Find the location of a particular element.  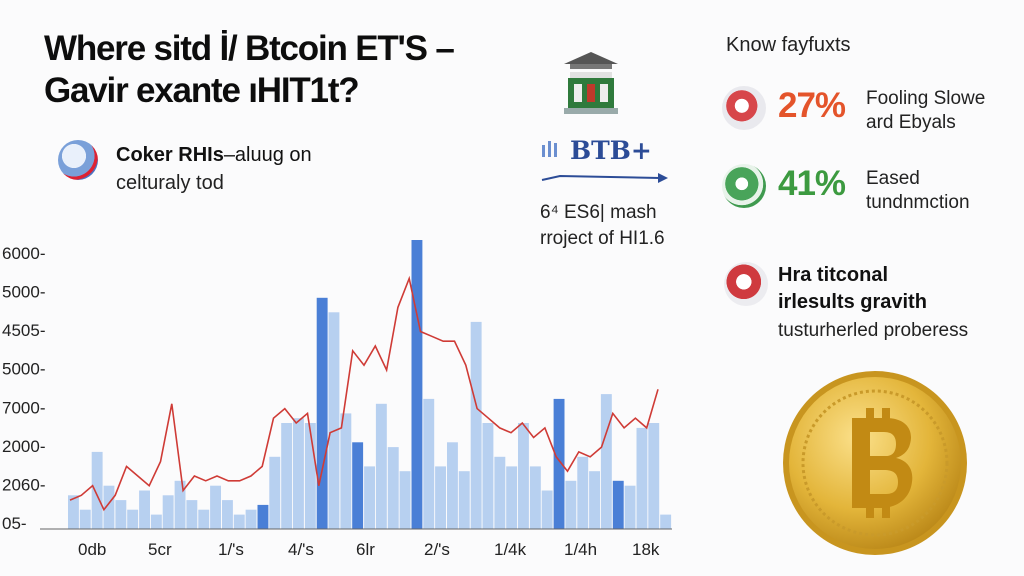

x-tick-label: 2/'s is located at coordinates (437, 549).